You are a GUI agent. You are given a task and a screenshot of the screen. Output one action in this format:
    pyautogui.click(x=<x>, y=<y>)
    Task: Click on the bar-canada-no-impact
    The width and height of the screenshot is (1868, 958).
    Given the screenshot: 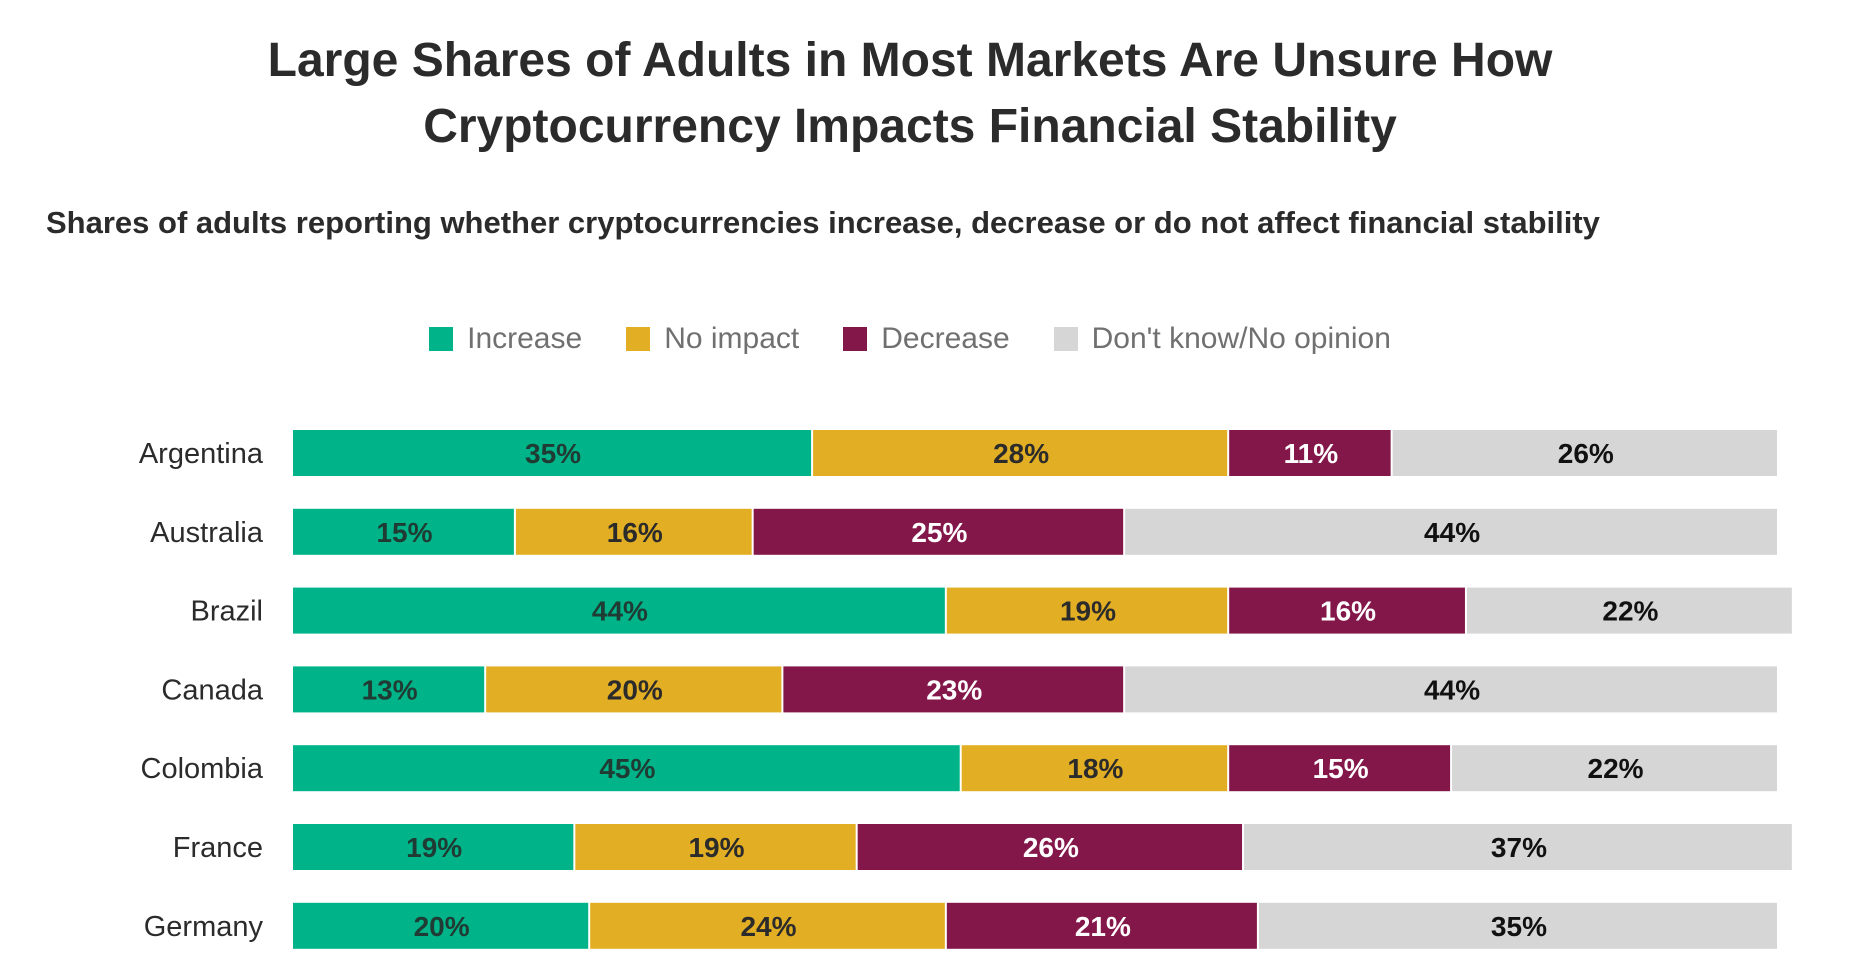 What is the action you would take?
    pyautogui.click(x=634, y=689)
    